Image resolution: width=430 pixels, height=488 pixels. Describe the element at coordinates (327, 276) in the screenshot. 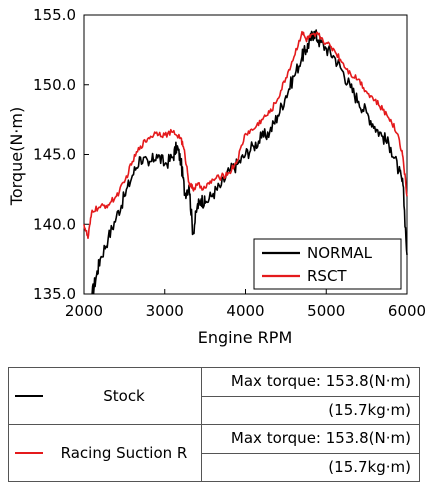

I see `legend-label-rsct: RSCT` at that location.